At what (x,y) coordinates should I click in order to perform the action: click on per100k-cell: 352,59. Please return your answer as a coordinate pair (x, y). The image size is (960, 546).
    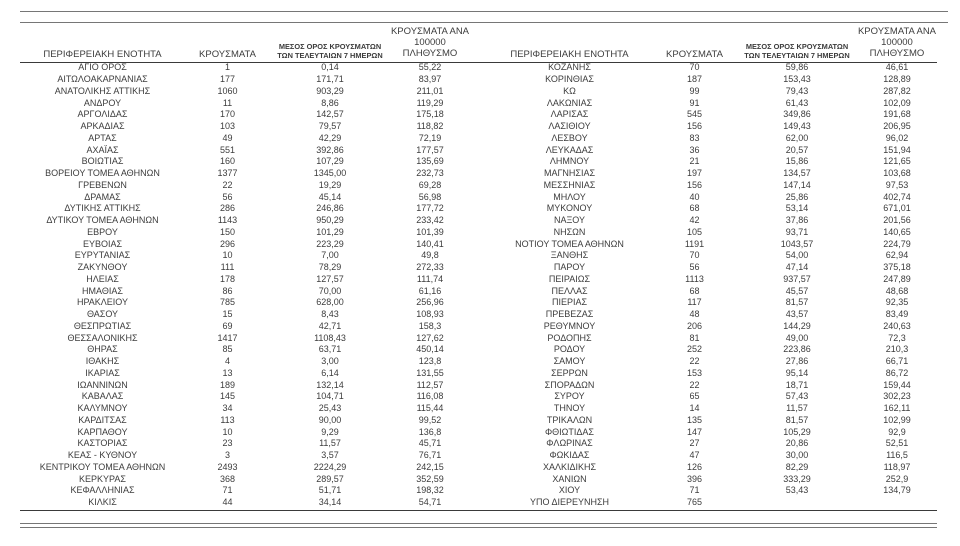
    Looking at the image, I should click on (430, 478).